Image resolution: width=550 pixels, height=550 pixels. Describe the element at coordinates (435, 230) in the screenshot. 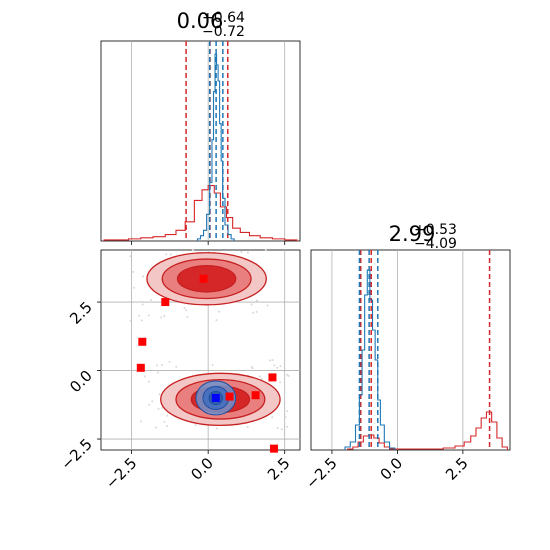

I see `right-title-upper: +0.53` at that location.